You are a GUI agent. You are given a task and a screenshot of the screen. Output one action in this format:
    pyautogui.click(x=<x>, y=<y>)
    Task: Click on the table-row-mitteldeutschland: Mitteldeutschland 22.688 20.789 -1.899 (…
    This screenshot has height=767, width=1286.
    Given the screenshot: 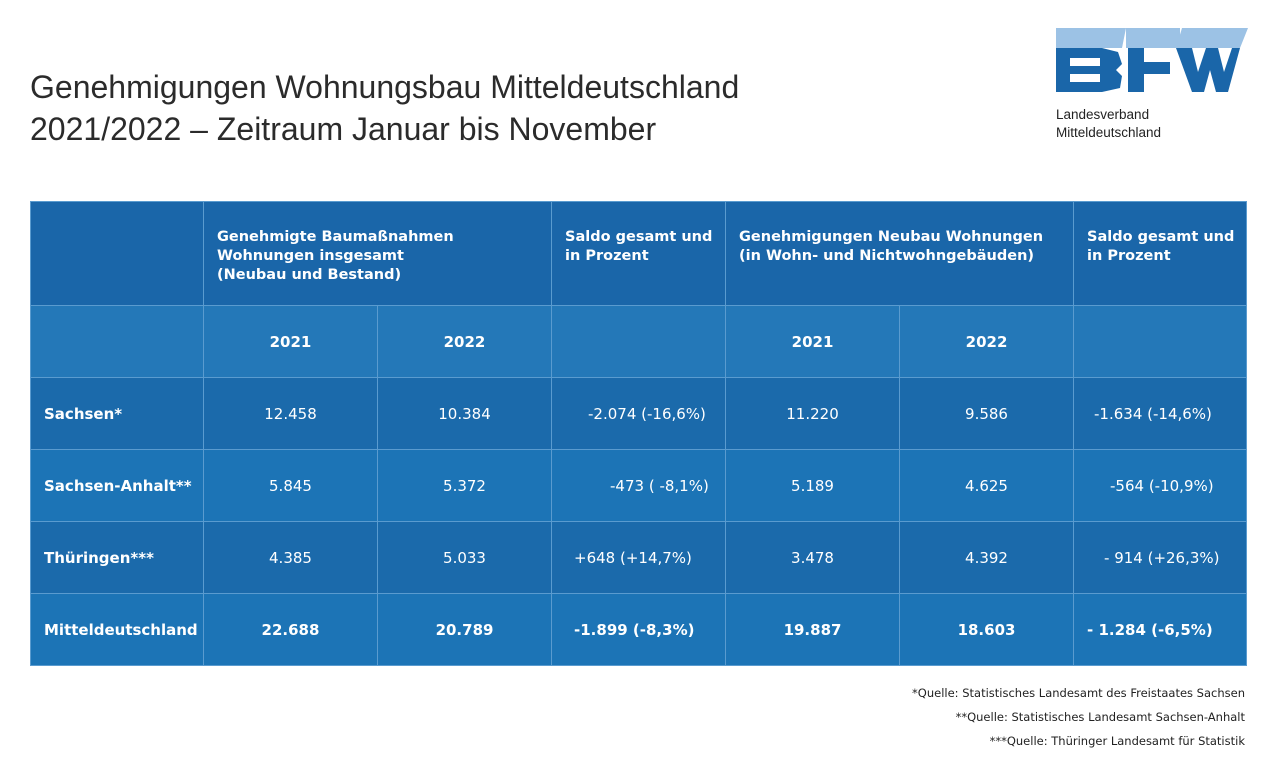 What is the action you would take?
    pyautogui.click(x=639, y=629)
    